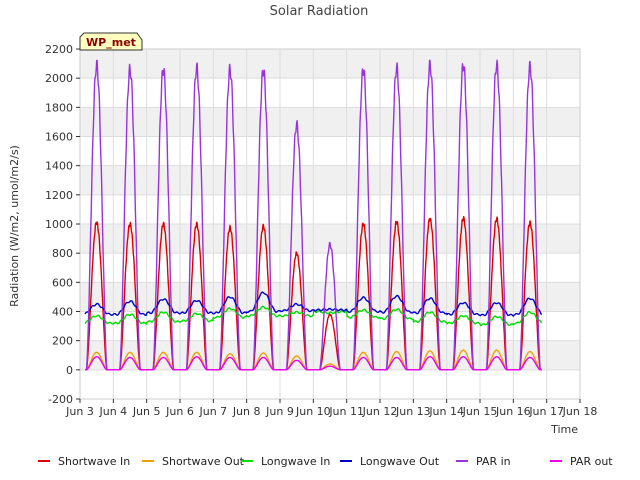 The height and width of the screenshot is (480, 640). What do you see at coordinates (60, 399) in the screenshot?
I see `y-tick-label: -200` at bounding box center [60, 399].